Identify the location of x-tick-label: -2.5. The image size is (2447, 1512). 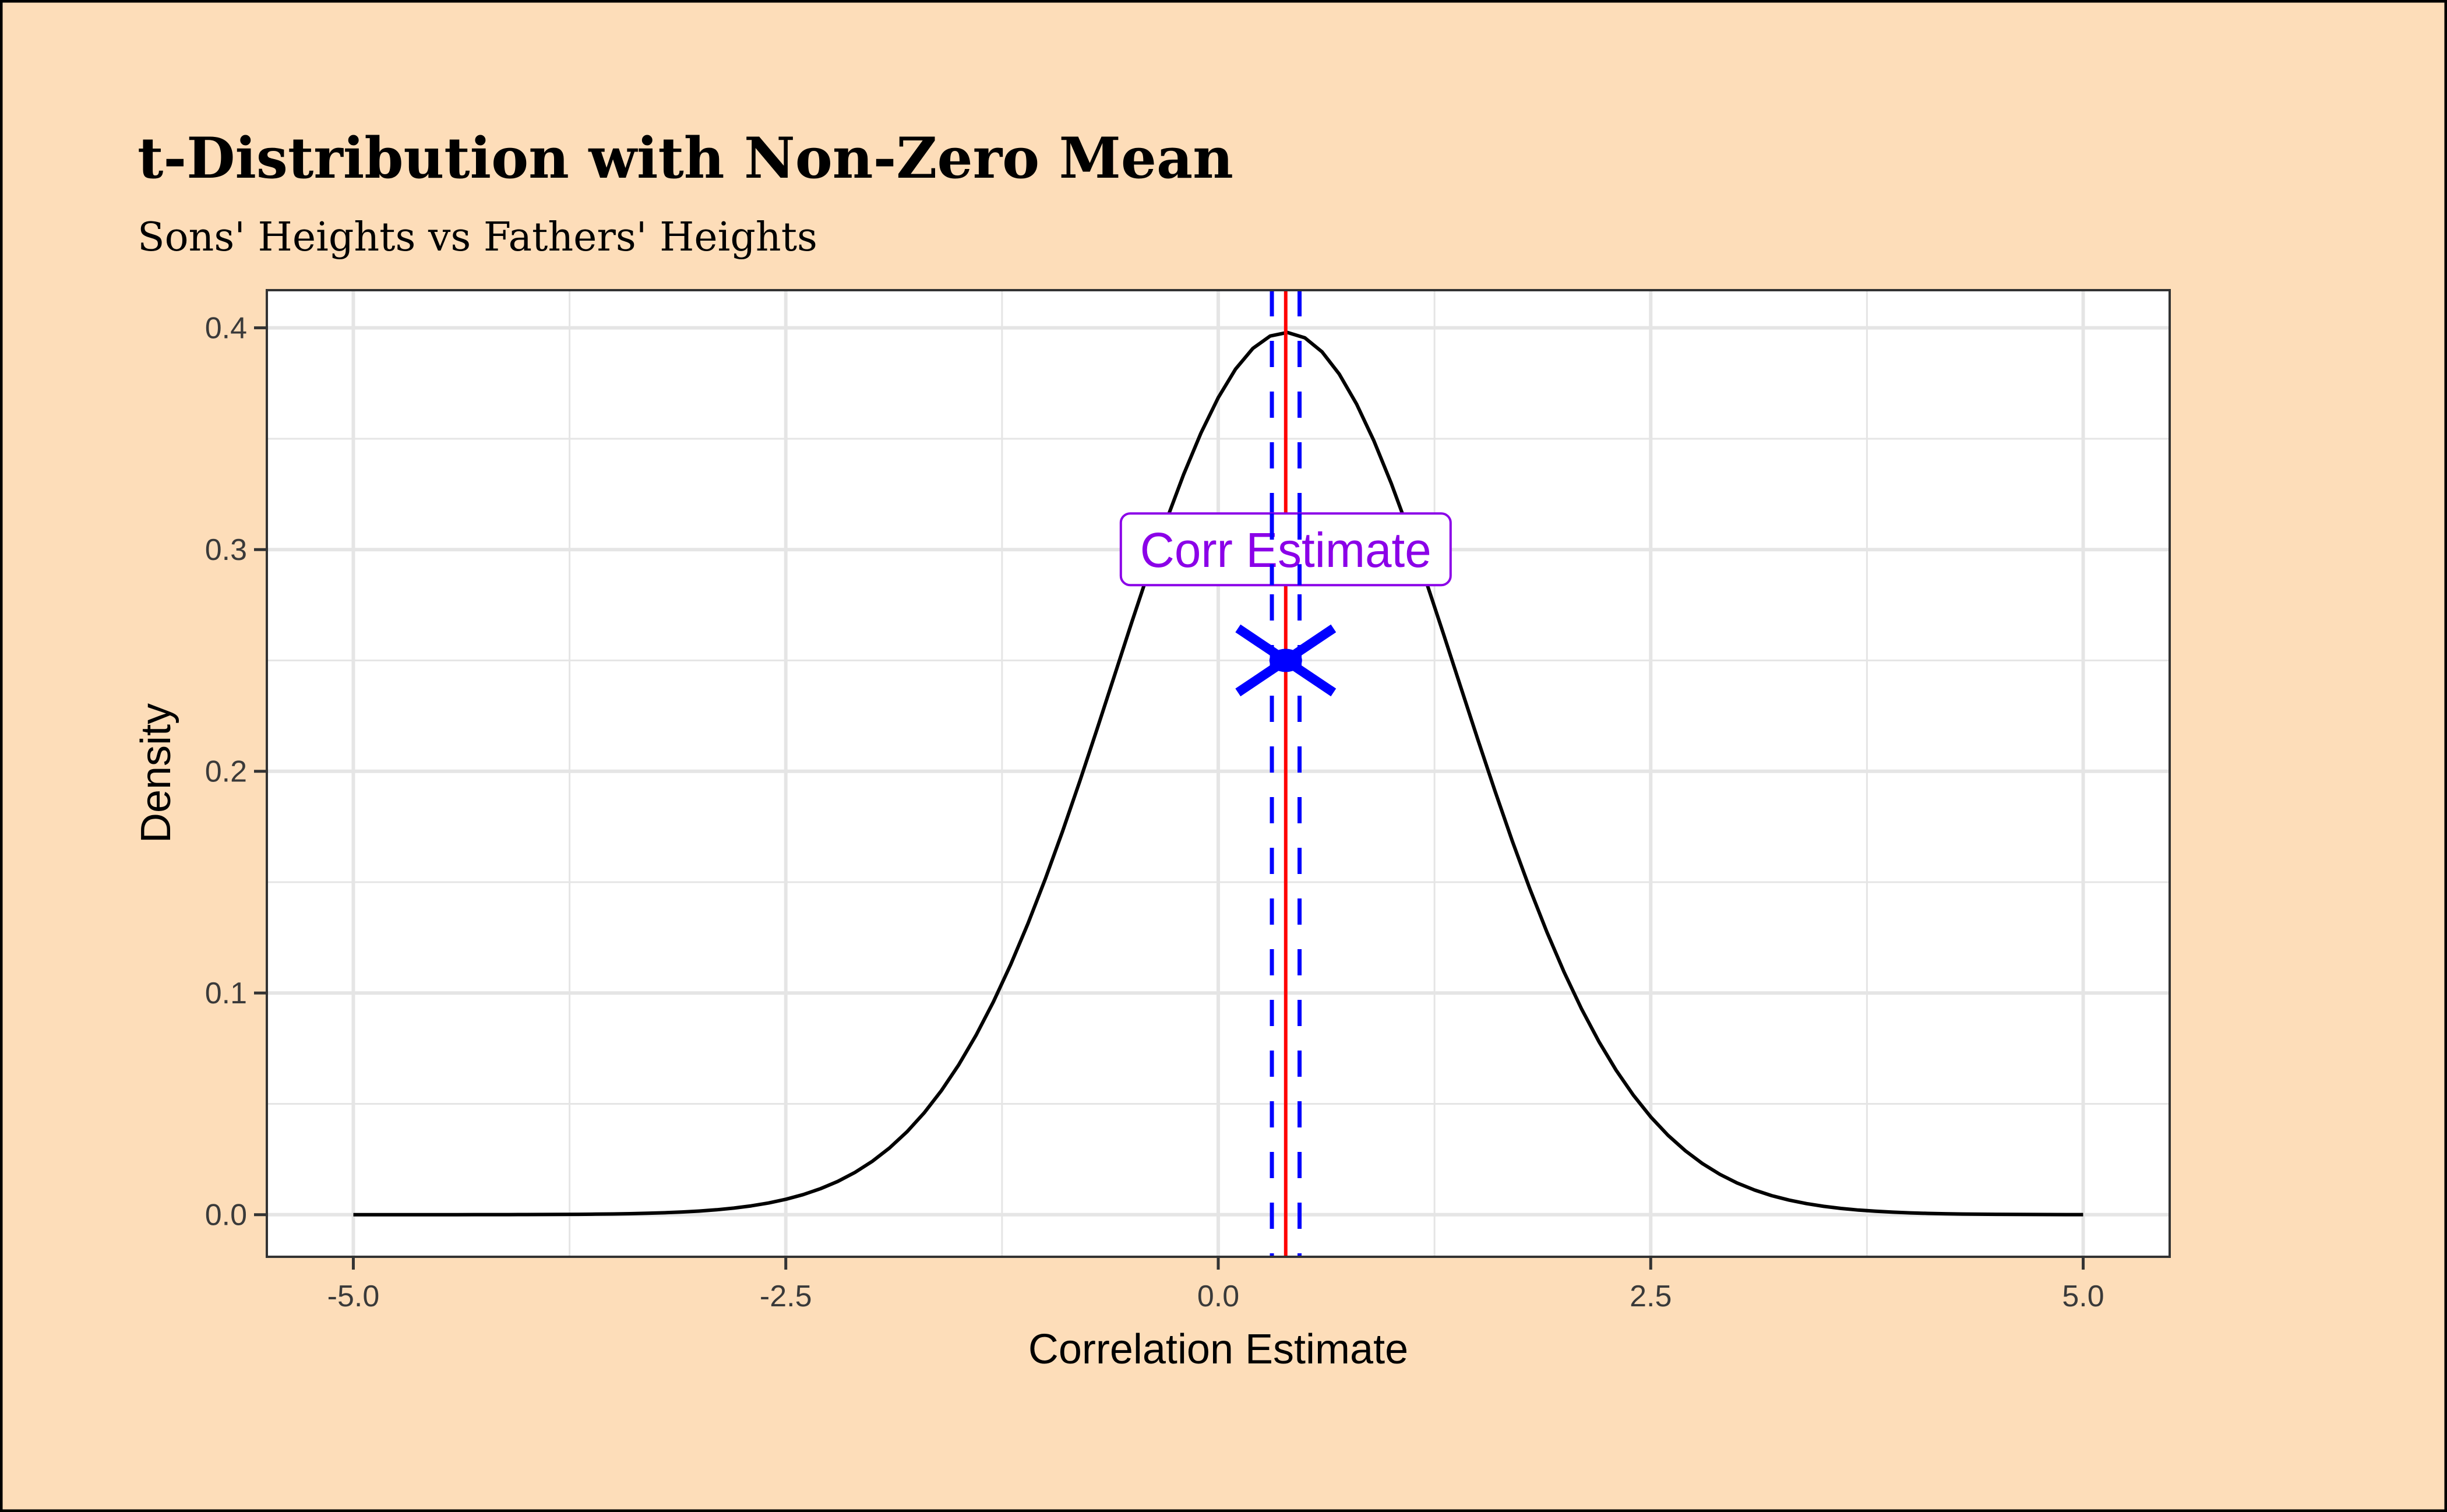
(786, 1296).